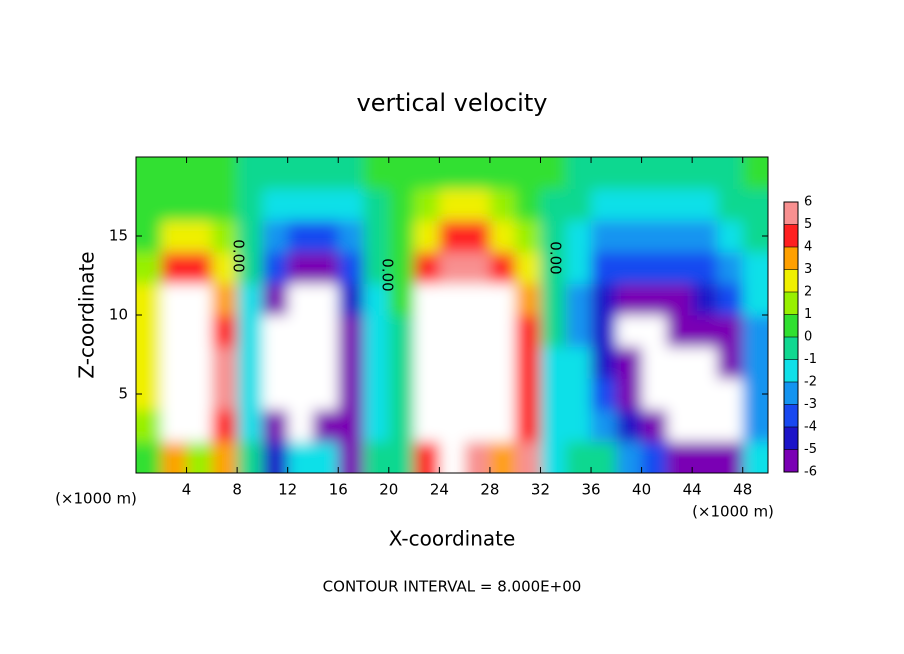 The width and height of the screenshot is (904, 654). What do you see at coordinates (187, 490) in the screenshot?
I see `x-tick-label: 4` at bounding box center [187, 490].